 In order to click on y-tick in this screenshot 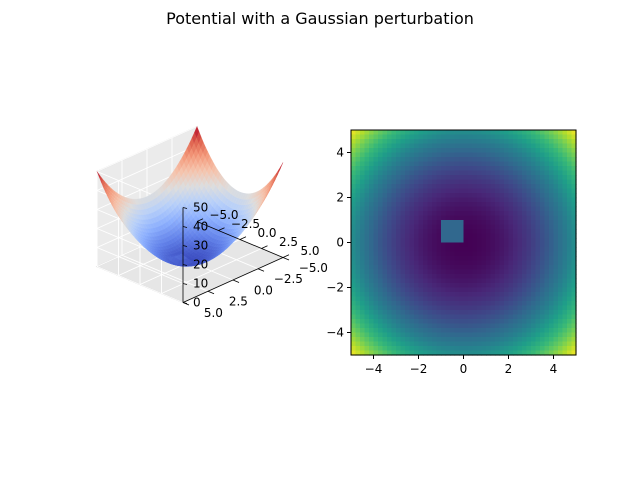, I will do `click(211, 292)`.